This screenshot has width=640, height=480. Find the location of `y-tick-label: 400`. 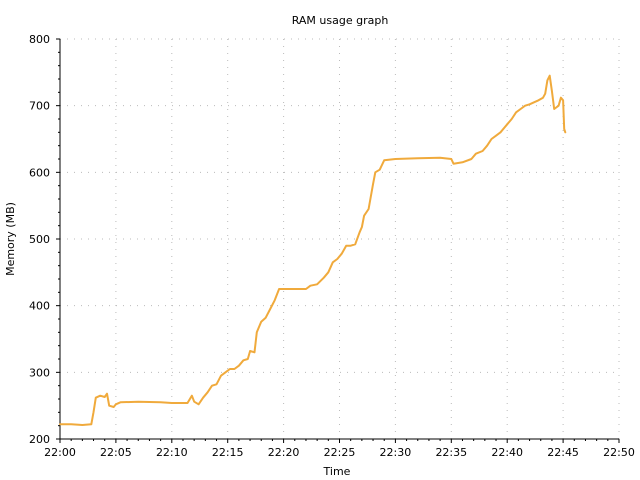

y-tick-label: 400 is located at coordinates (39, 306).